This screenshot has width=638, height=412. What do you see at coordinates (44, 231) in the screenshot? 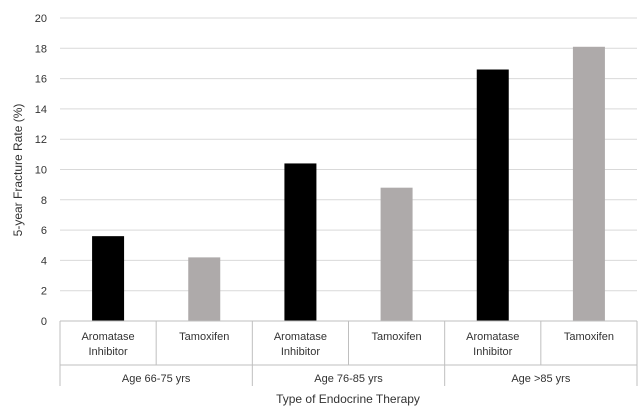
I see `y-tick-label: 6` at bounding box center [44, 231].